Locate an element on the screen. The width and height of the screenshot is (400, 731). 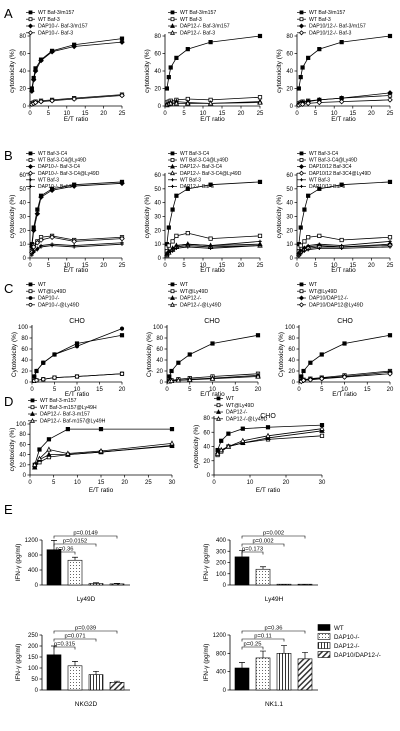
legend-label: DAP10-/- Baf-3-C4 is located at coordinates (59, 167).